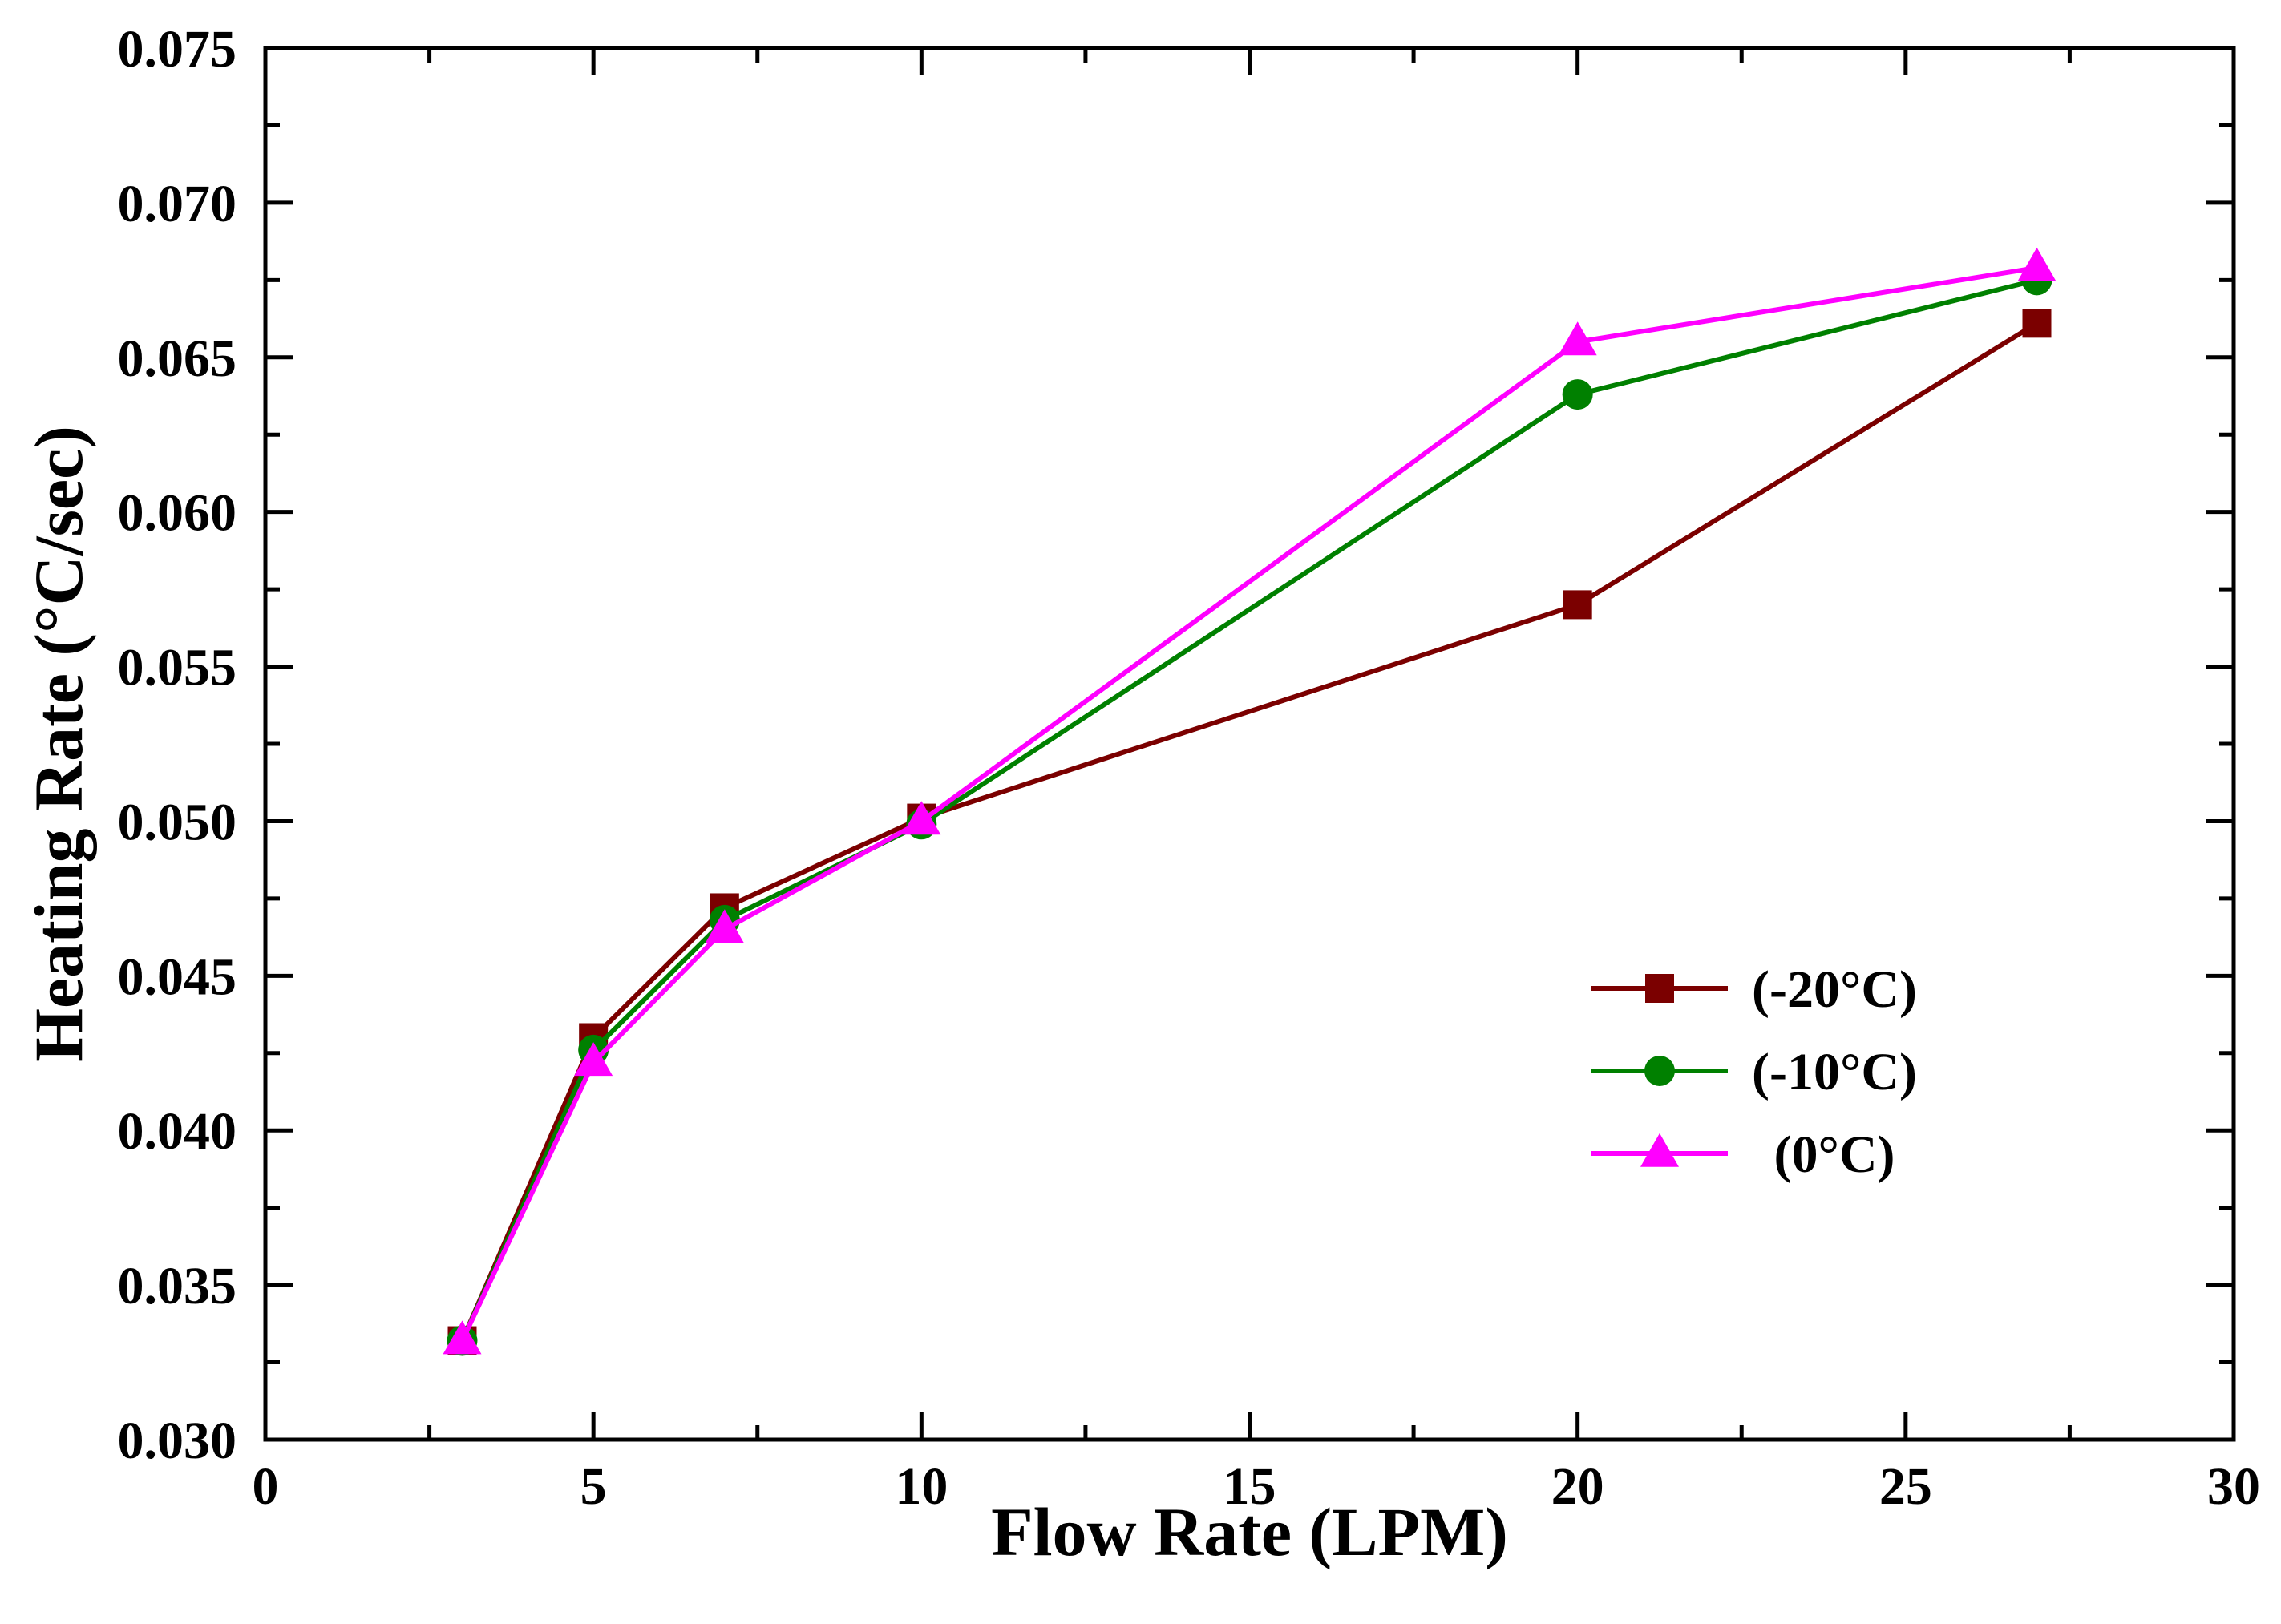  What do you see at coordinates (1577, 1486) in the screenshot?
I see `x-tick-label: 20` at bounding box center [1577, 1486].